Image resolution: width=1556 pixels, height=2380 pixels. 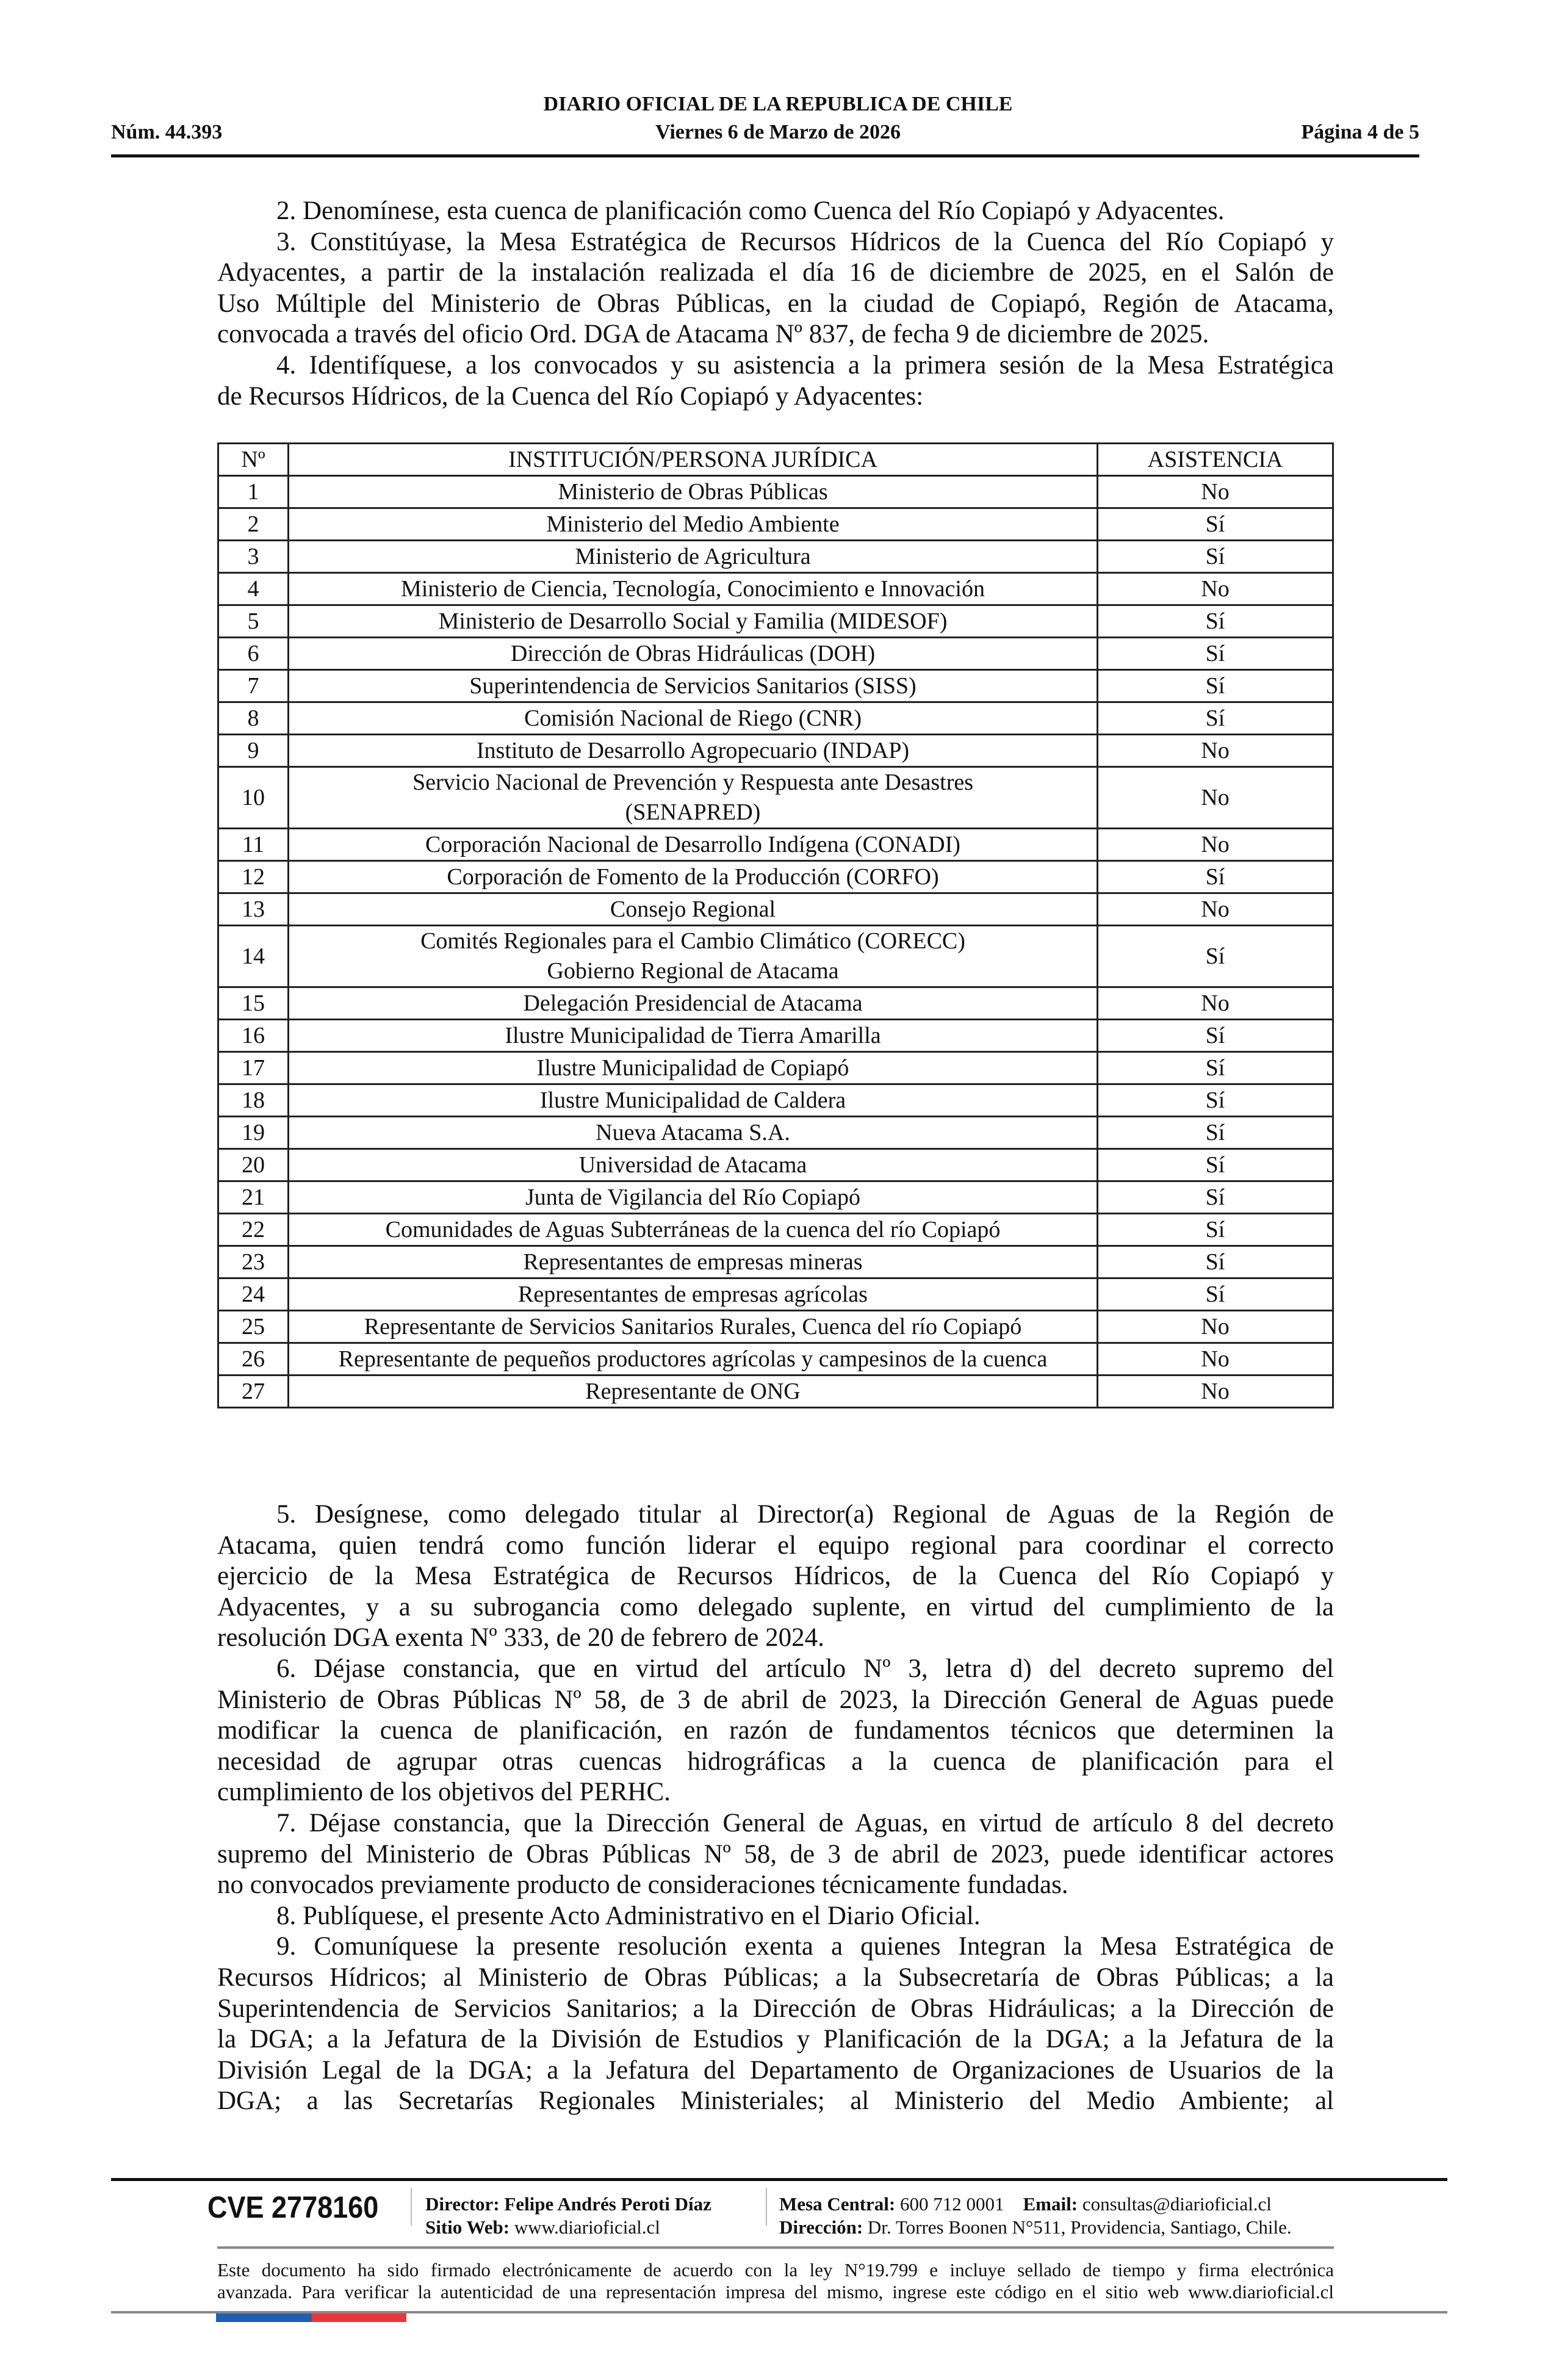 What do you see at coordinates (253, 877) in the screenshot?
I see `row-number: 12` at bounding box center [253, 877].